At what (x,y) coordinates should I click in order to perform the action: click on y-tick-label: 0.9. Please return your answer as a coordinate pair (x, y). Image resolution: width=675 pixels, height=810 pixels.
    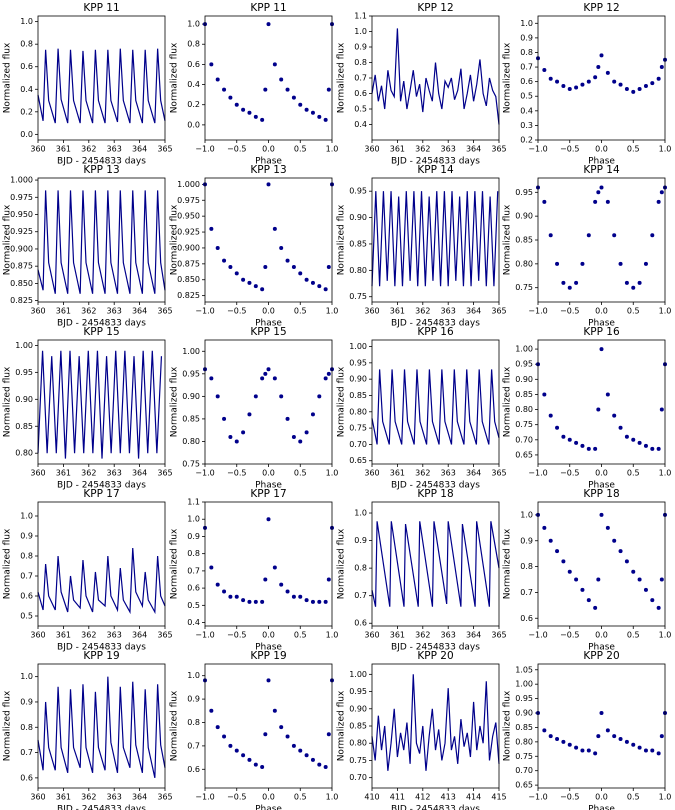
    Looking at the image, I should click on (26, 536).